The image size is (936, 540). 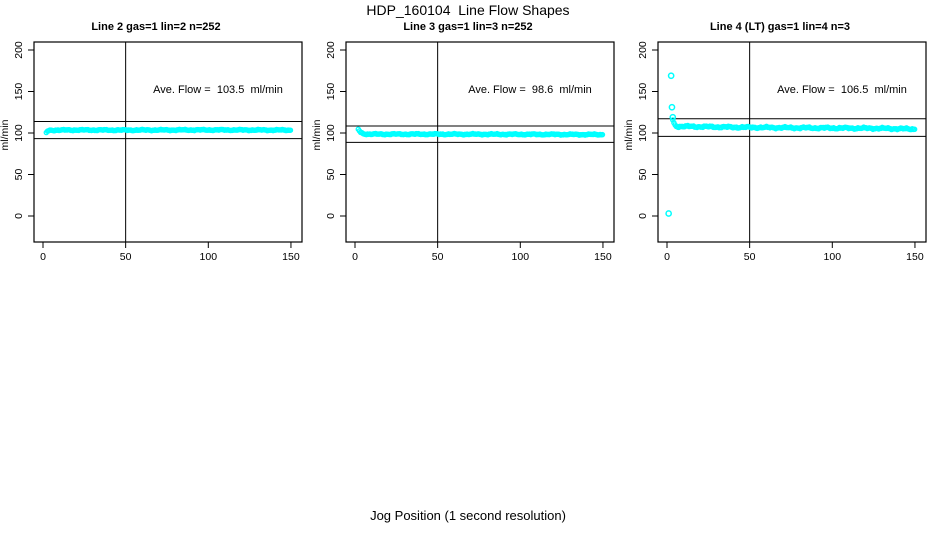 I want to click on panel-line-4-ave-flow-annotation: Ave. Flow = 106.5 ml/min, so click(x=842, y=90).